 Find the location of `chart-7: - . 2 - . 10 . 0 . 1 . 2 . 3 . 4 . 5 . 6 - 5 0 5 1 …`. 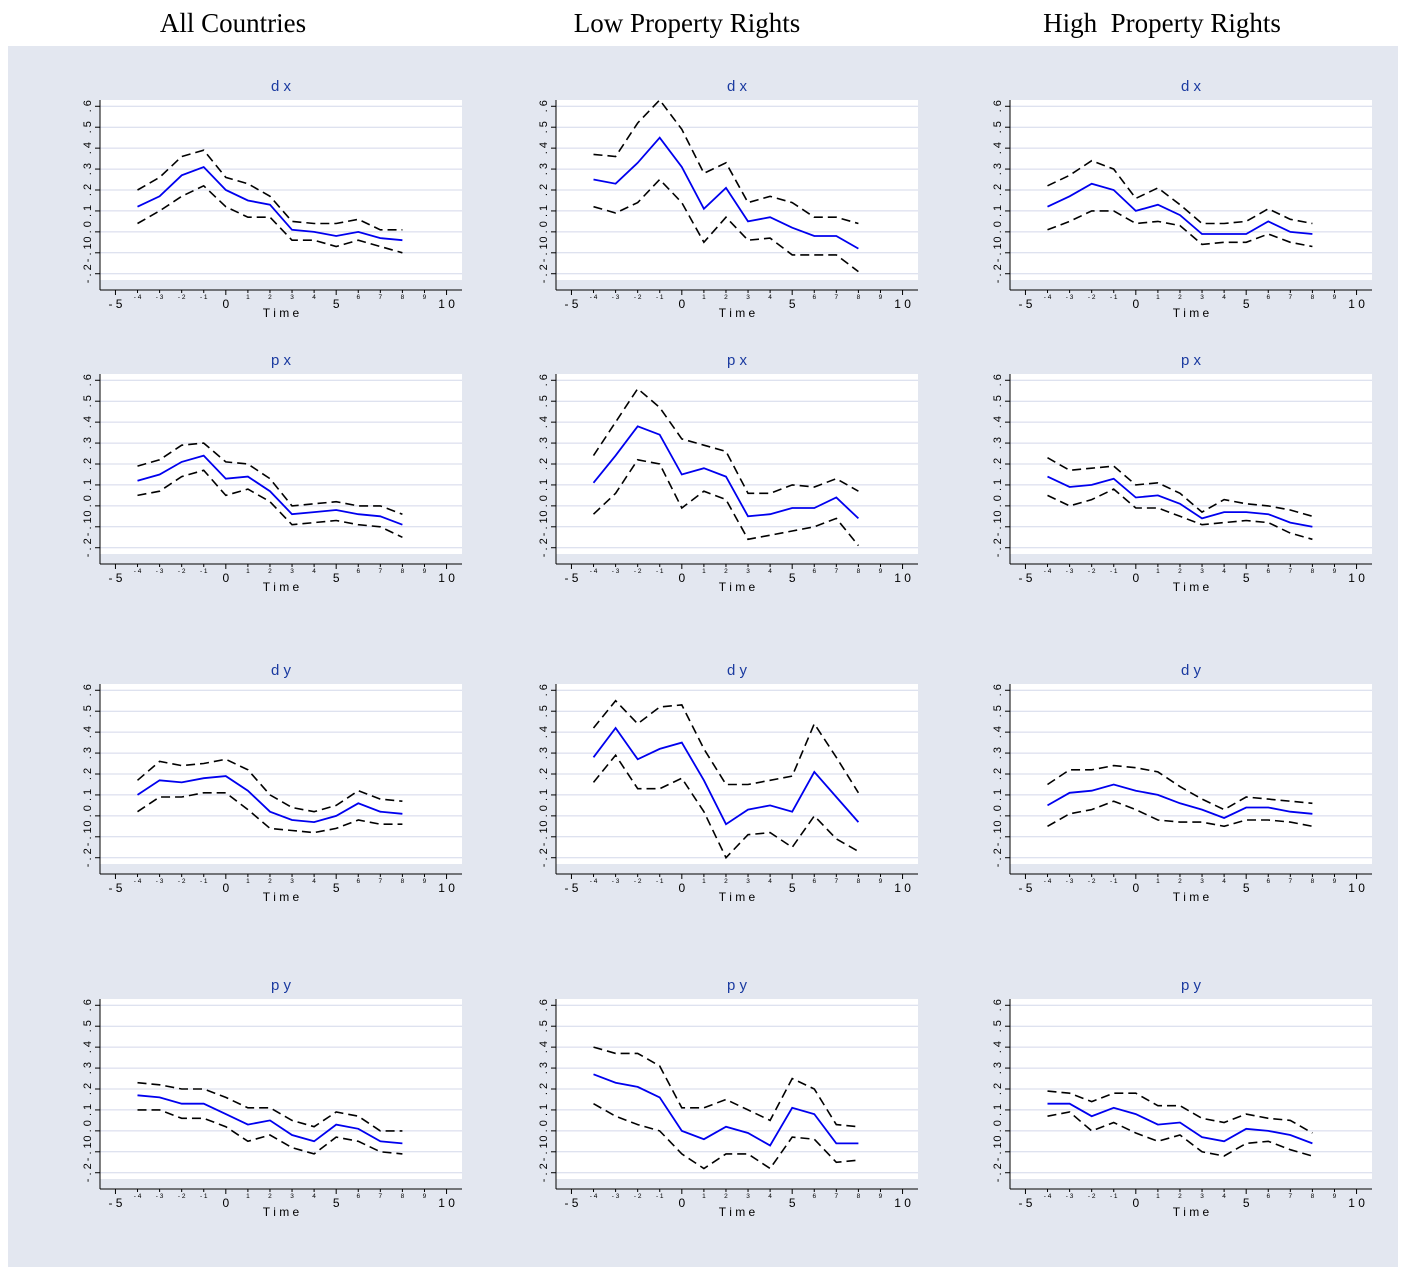

chart-7: - . 2 - . 10 . 0 . 1 . 2 . 3 . 4 . 5 . 6 - 5 0 5 1 … is located at coordinates (272, 783).